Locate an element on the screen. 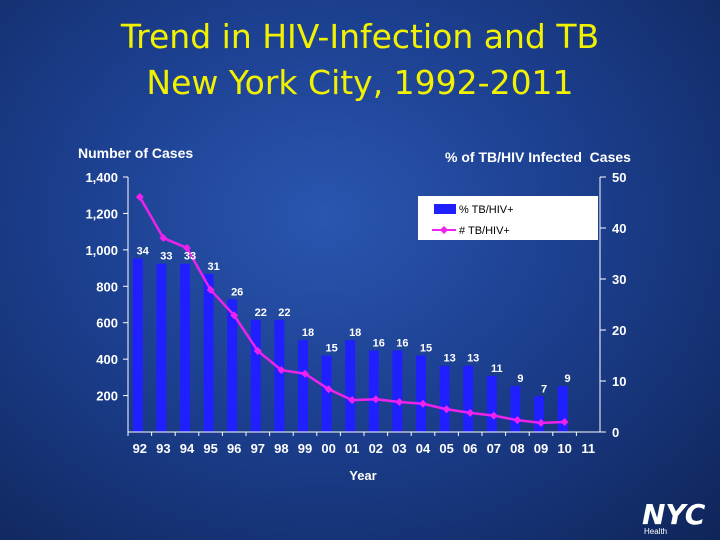 Image resolution: width=720 pixels, height=540 pixels. x-tick-label: 99 is located at coordinates (305, 448).